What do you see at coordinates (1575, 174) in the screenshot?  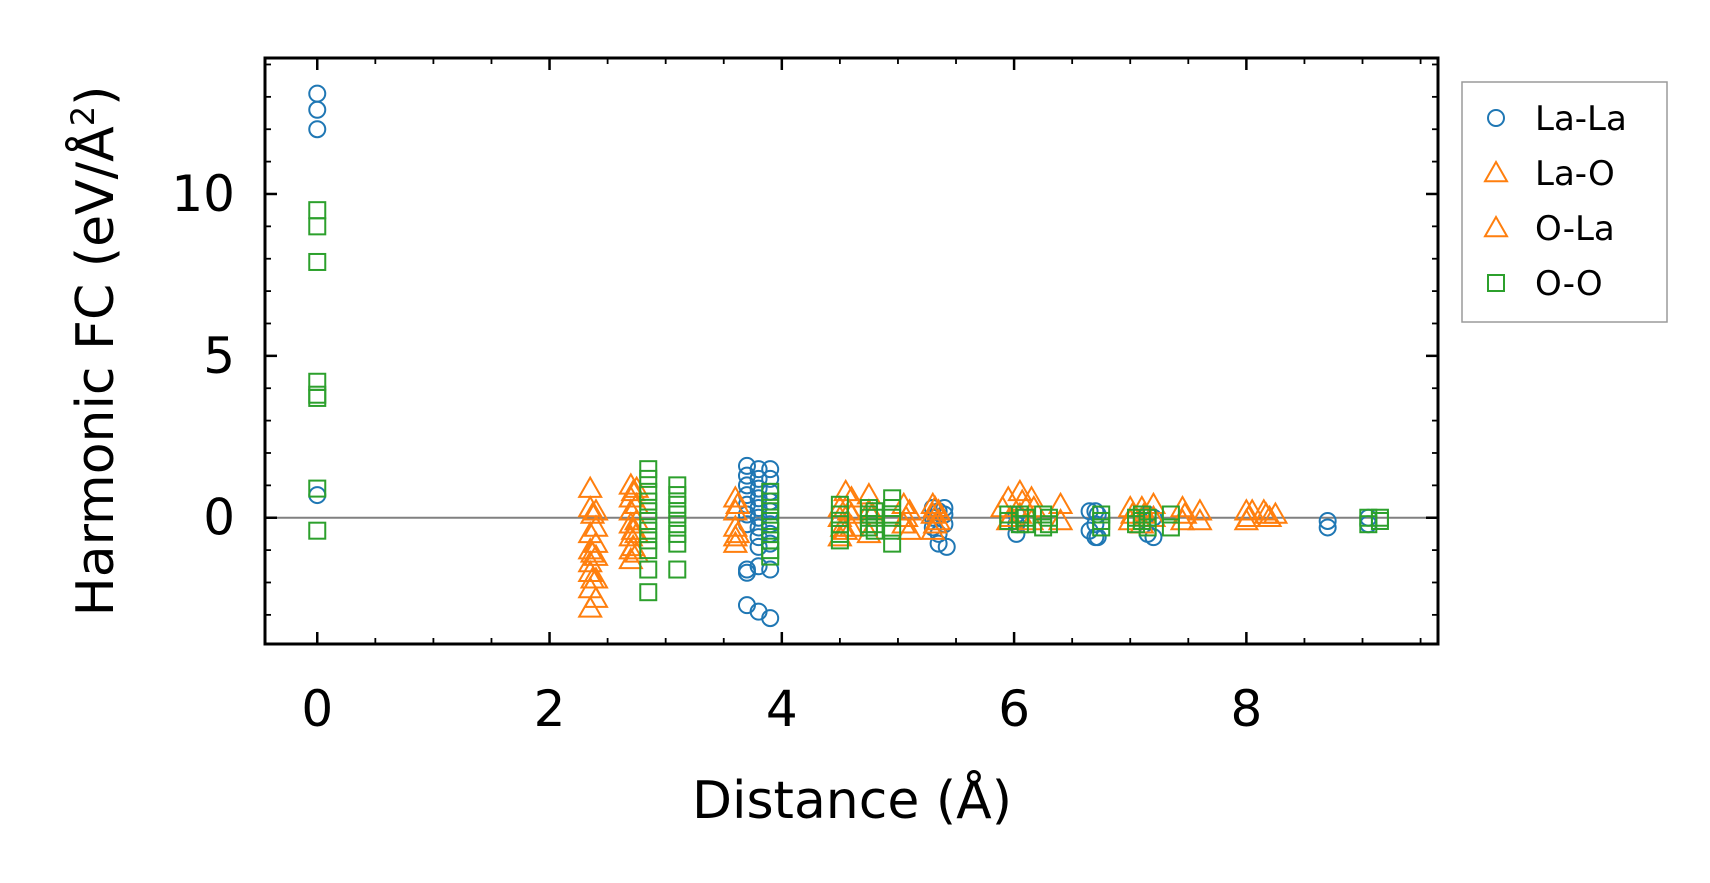 I see `legend-label: La-O` at bounding box center [1575, 174].